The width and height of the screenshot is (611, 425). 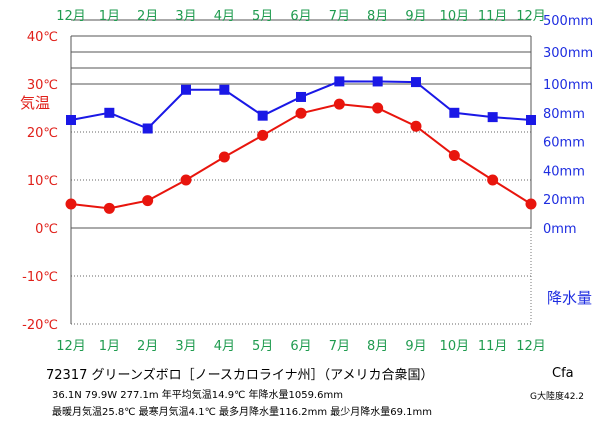 I want to click on top-month-label: 1月, so click(x=109, y=16).